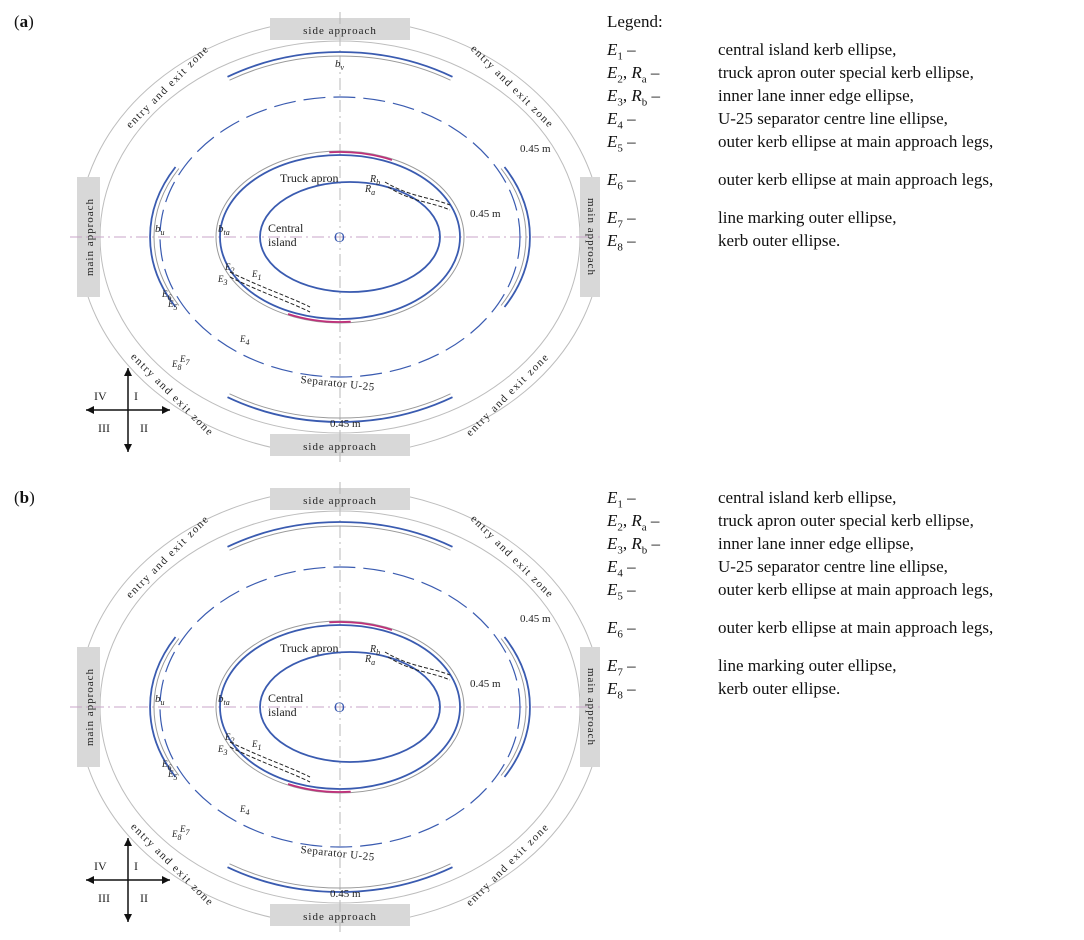  What do you see at coordinates (160, 230) in the screenshot?
I see `bu-label: bu` at bounding box center [160, 230].